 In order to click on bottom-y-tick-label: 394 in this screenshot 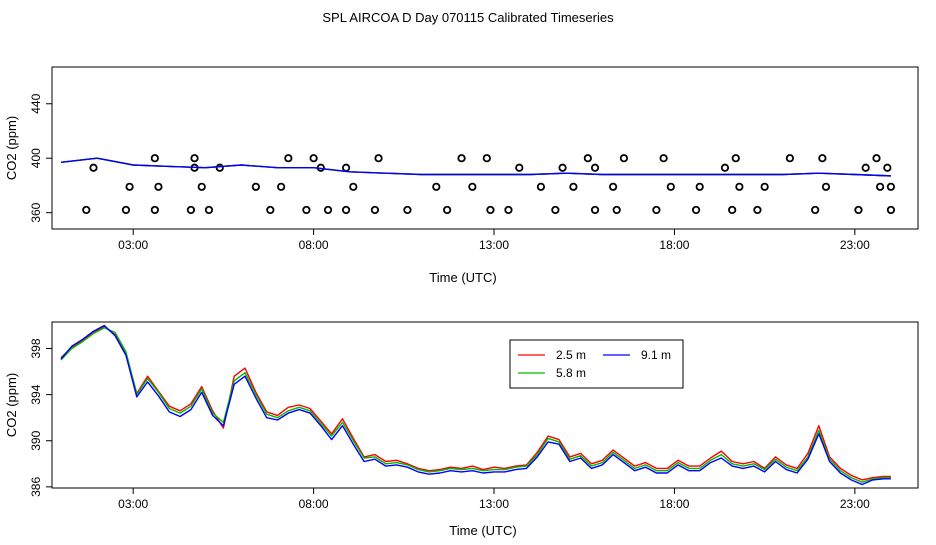, I will do `click(36, 394)`.